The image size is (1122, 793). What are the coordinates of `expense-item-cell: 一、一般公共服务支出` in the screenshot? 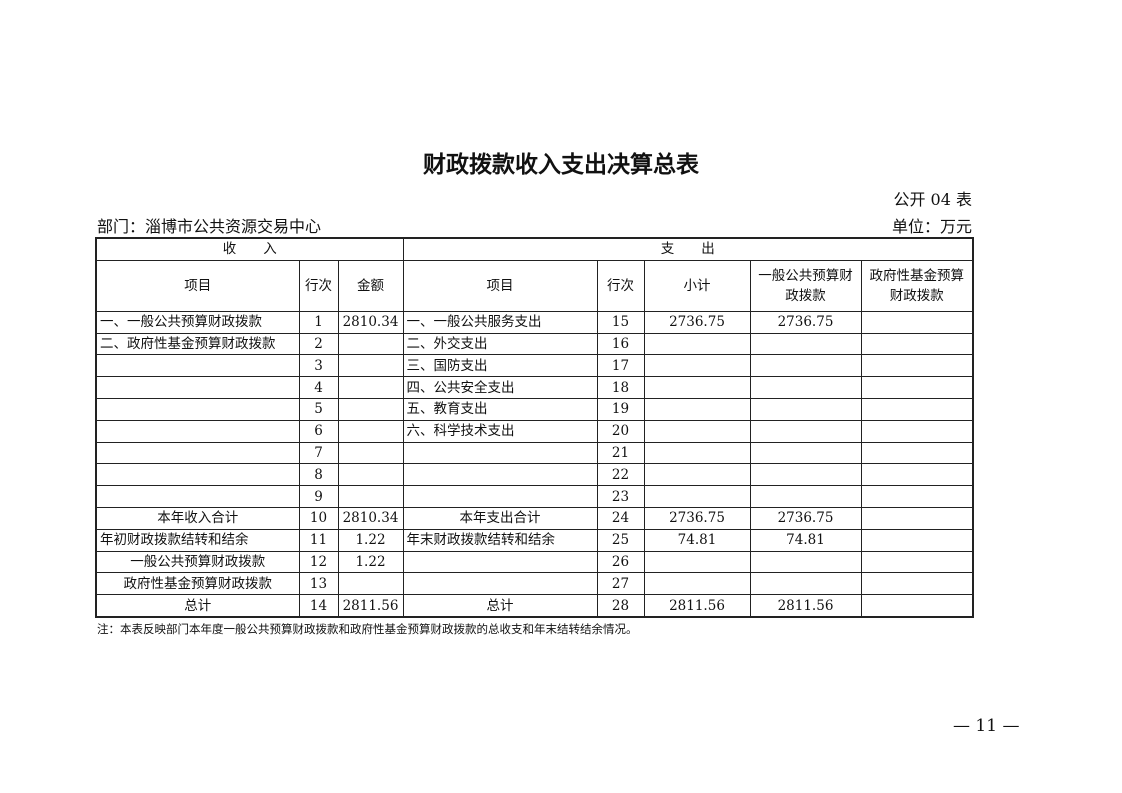 It's located at (500, 322).